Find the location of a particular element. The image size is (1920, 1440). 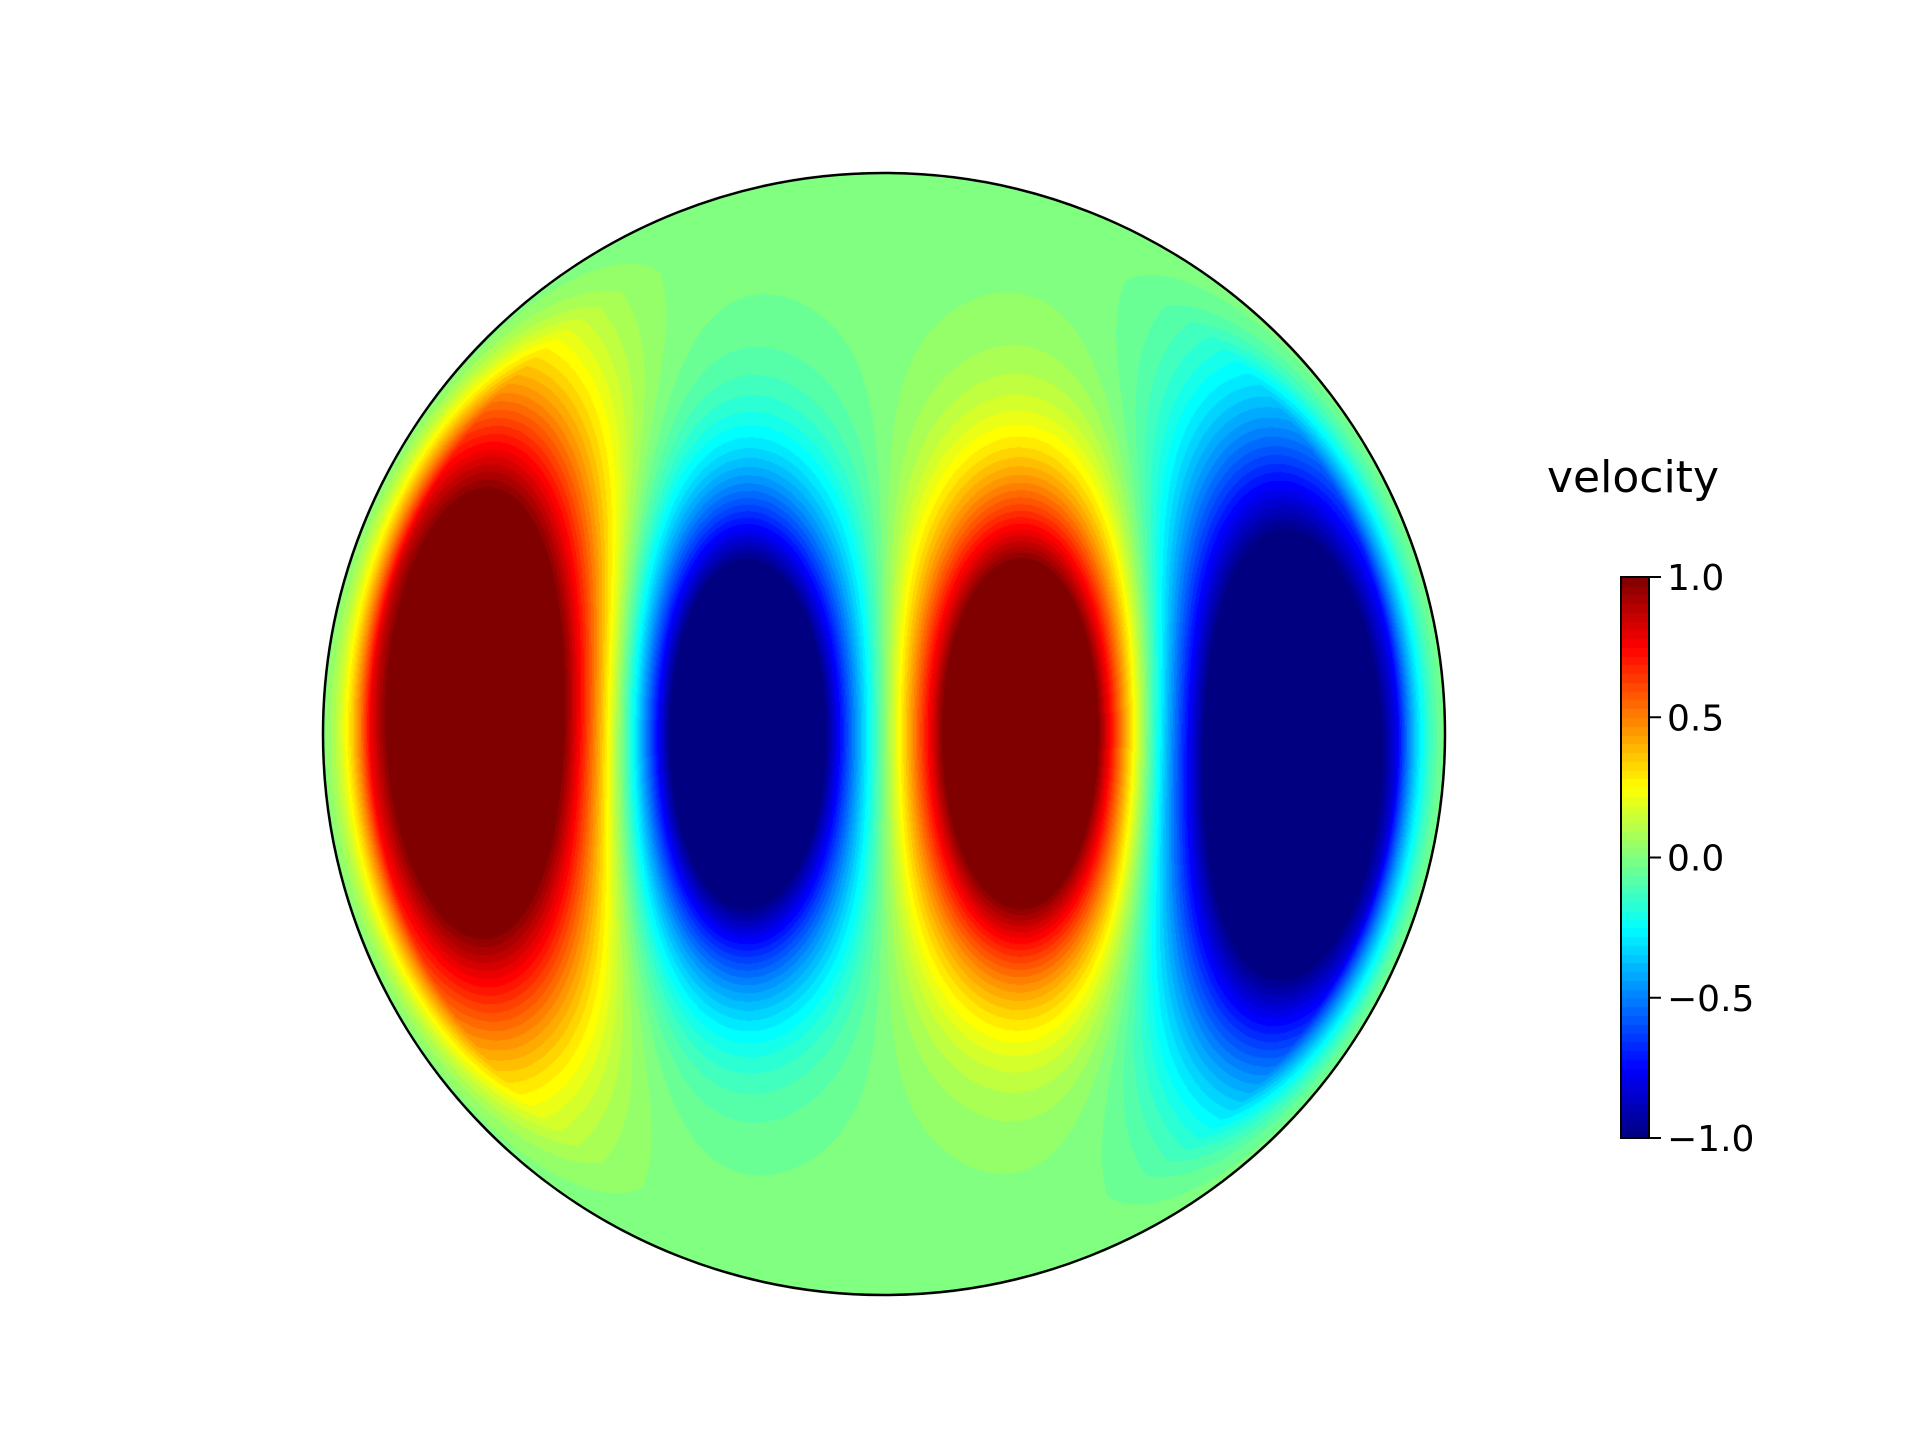

colorbar-tick-label: −1.0 is located at coordinates (1710, 1139).